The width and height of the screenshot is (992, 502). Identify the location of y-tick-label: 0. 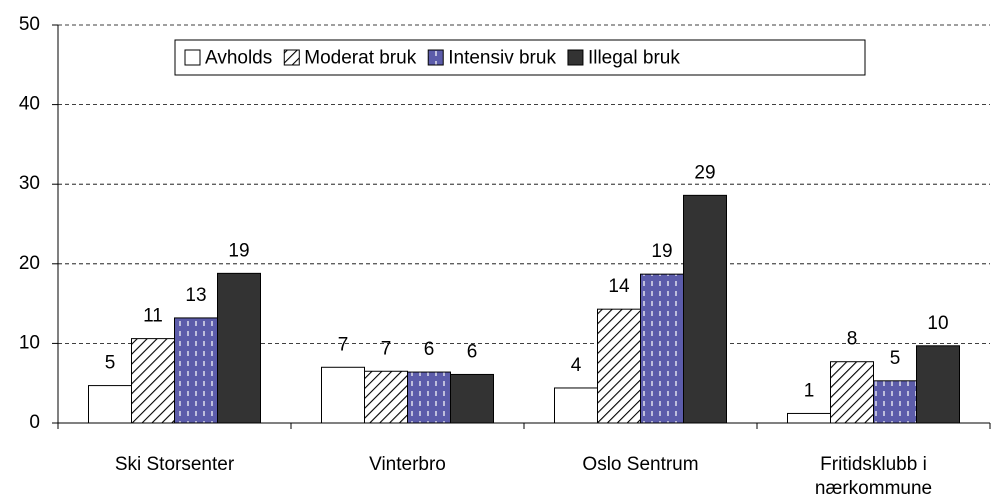
(34, 422).